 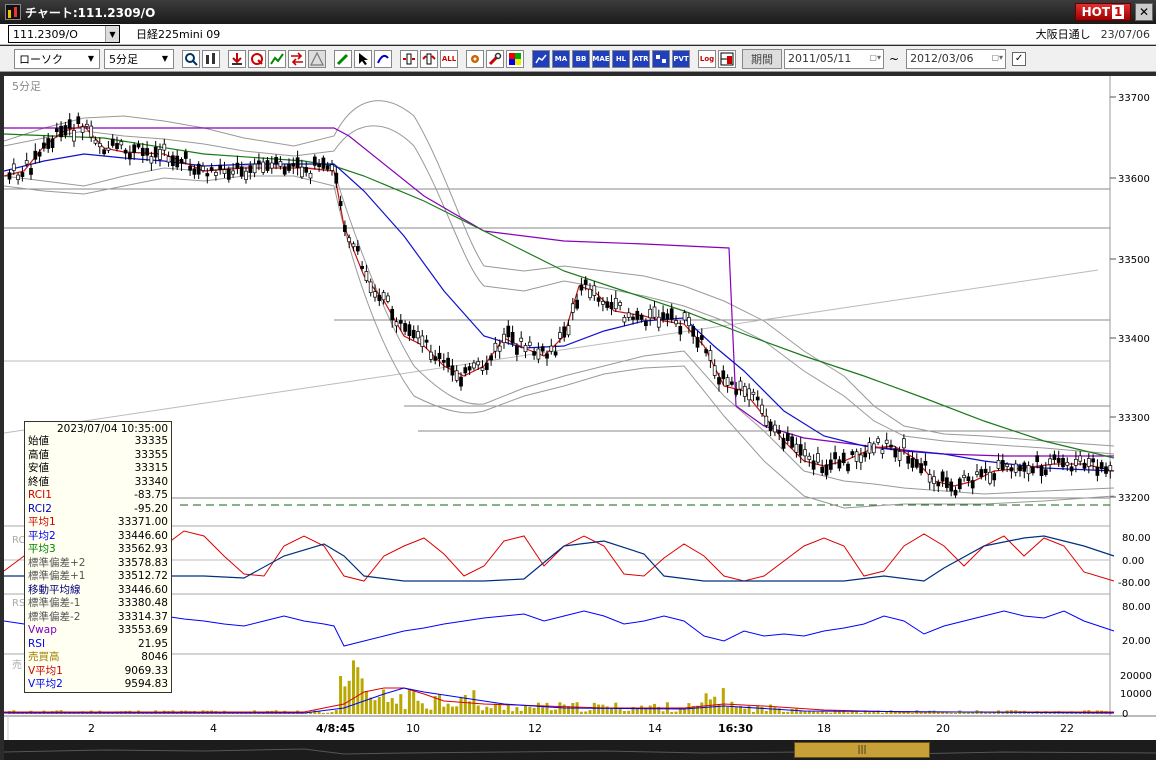 I want to click on arrows-icon, so click(x=297, y=58).